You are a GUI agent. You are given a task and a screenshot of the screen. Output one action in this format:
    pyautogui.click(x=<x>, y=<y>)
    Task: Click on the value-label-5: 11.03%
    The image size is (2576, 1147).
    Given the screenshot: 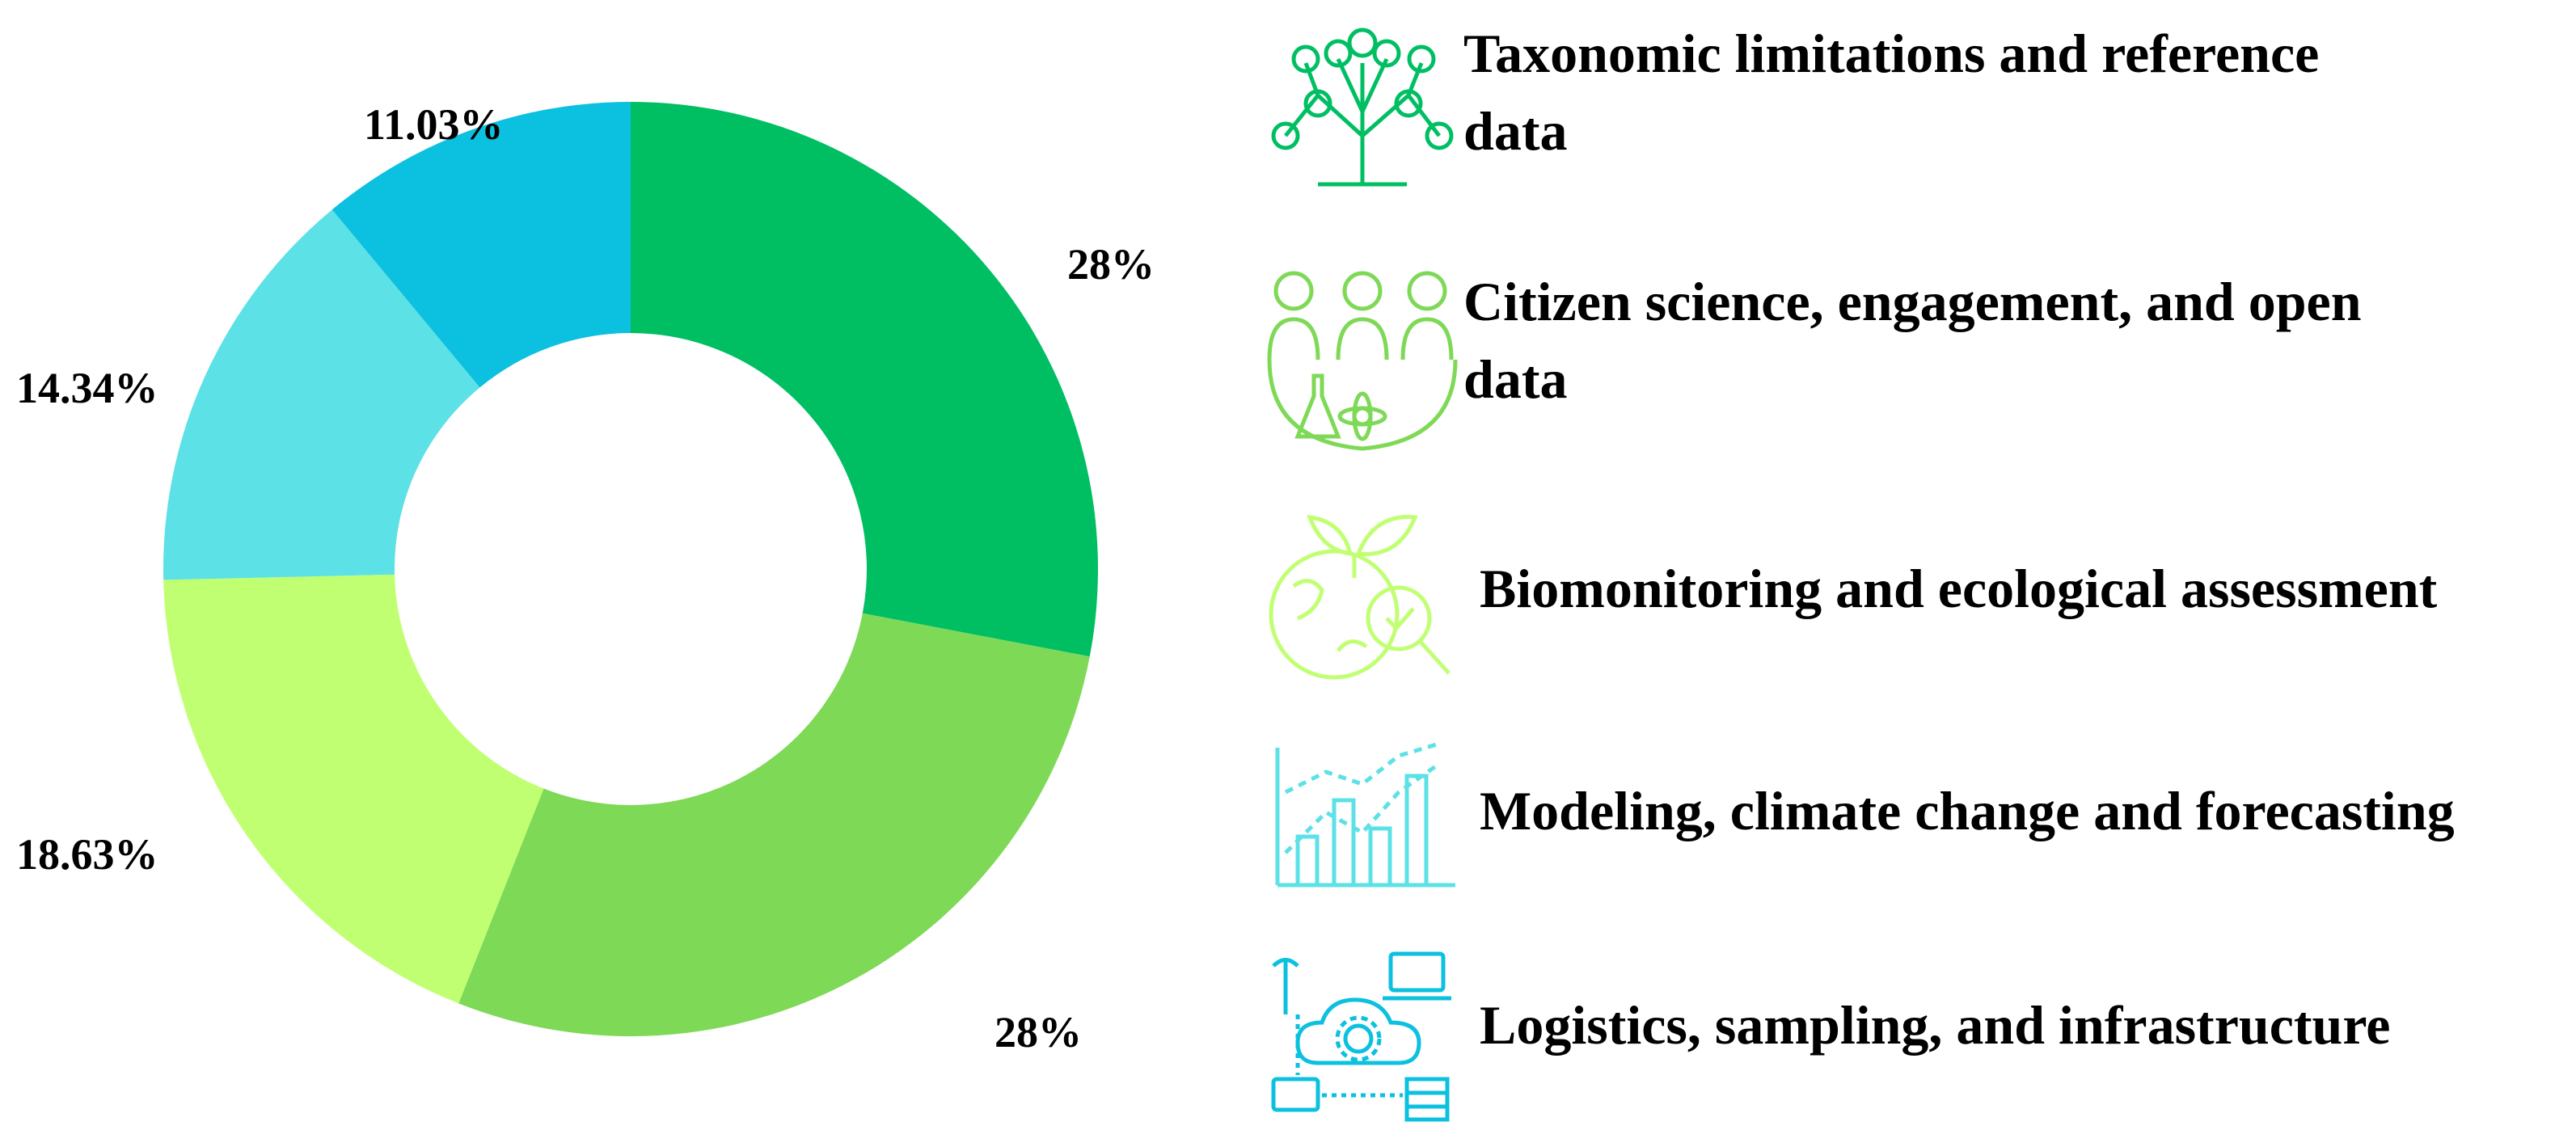 What is the action you would take?
    pyautogui.click(x=434, y=124)
    